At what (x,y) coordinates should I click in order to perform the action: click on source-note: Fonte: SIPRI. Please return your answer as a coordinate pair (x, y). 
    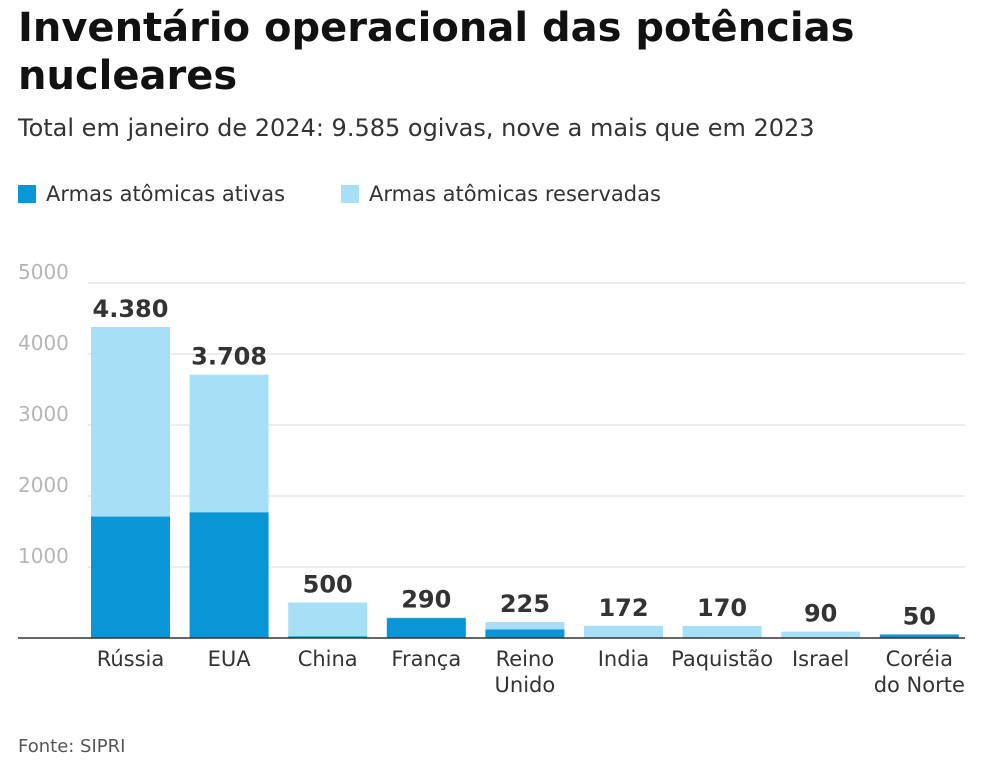
    Looking at the image, I should click on (72, 746).